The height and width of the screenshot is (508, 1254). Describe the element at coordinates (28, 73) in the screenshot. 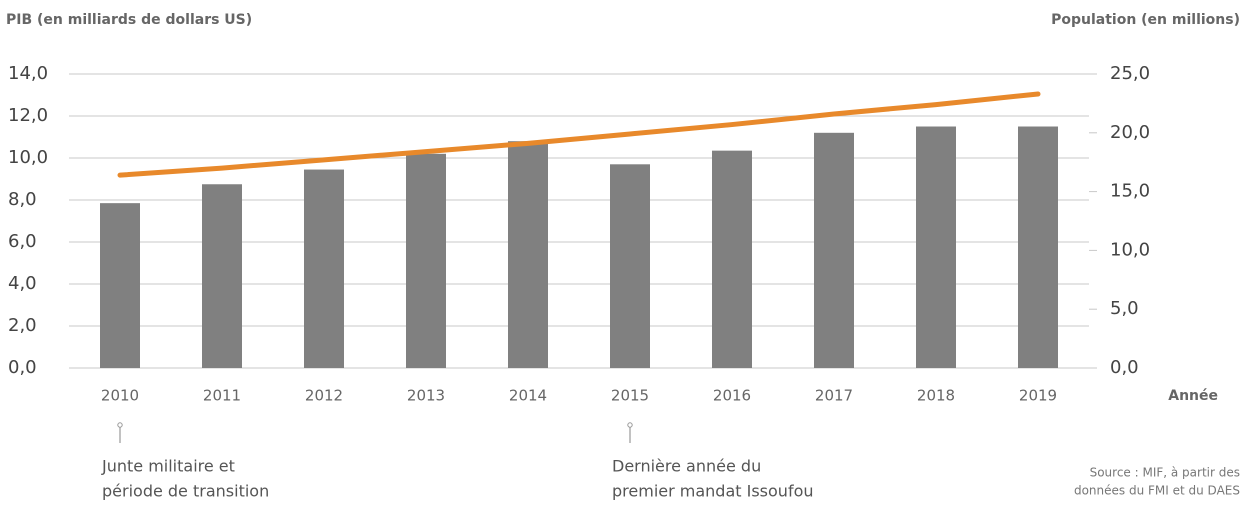

I see `y-tick-label: 14,0` at that location.